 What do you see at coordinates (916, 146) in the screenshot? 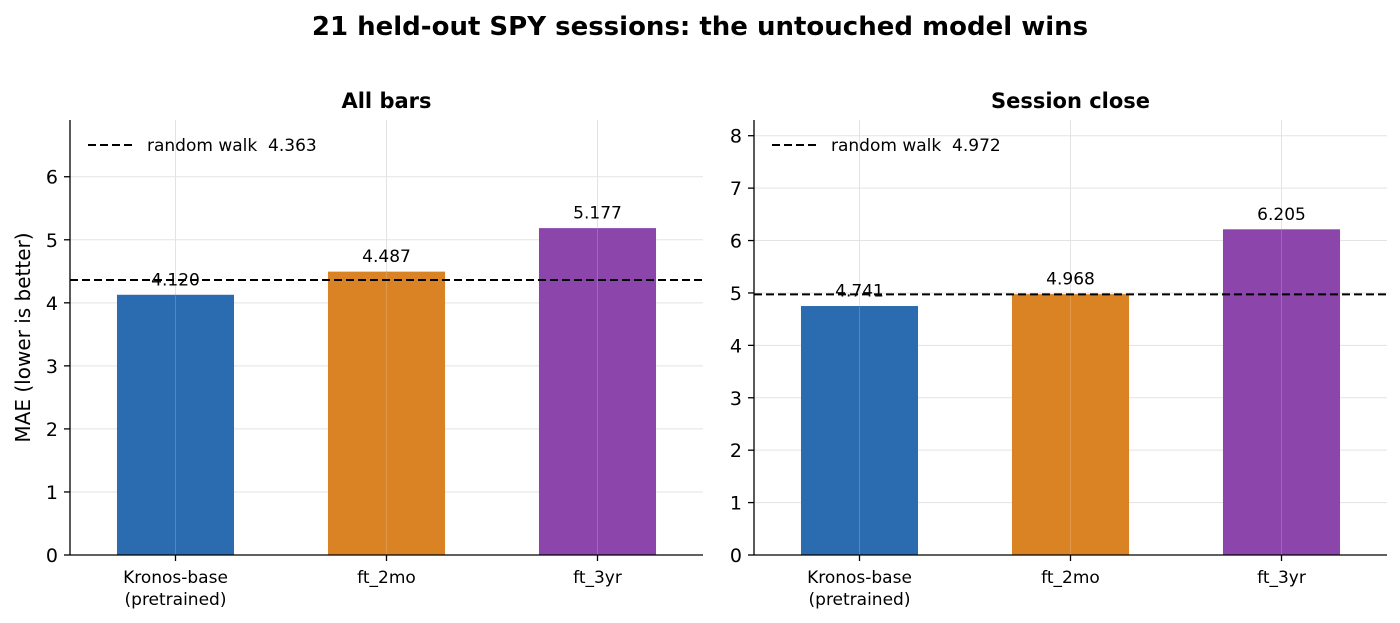
I see `legend-label: random walk 4.972` at bounding box center [916, 146].